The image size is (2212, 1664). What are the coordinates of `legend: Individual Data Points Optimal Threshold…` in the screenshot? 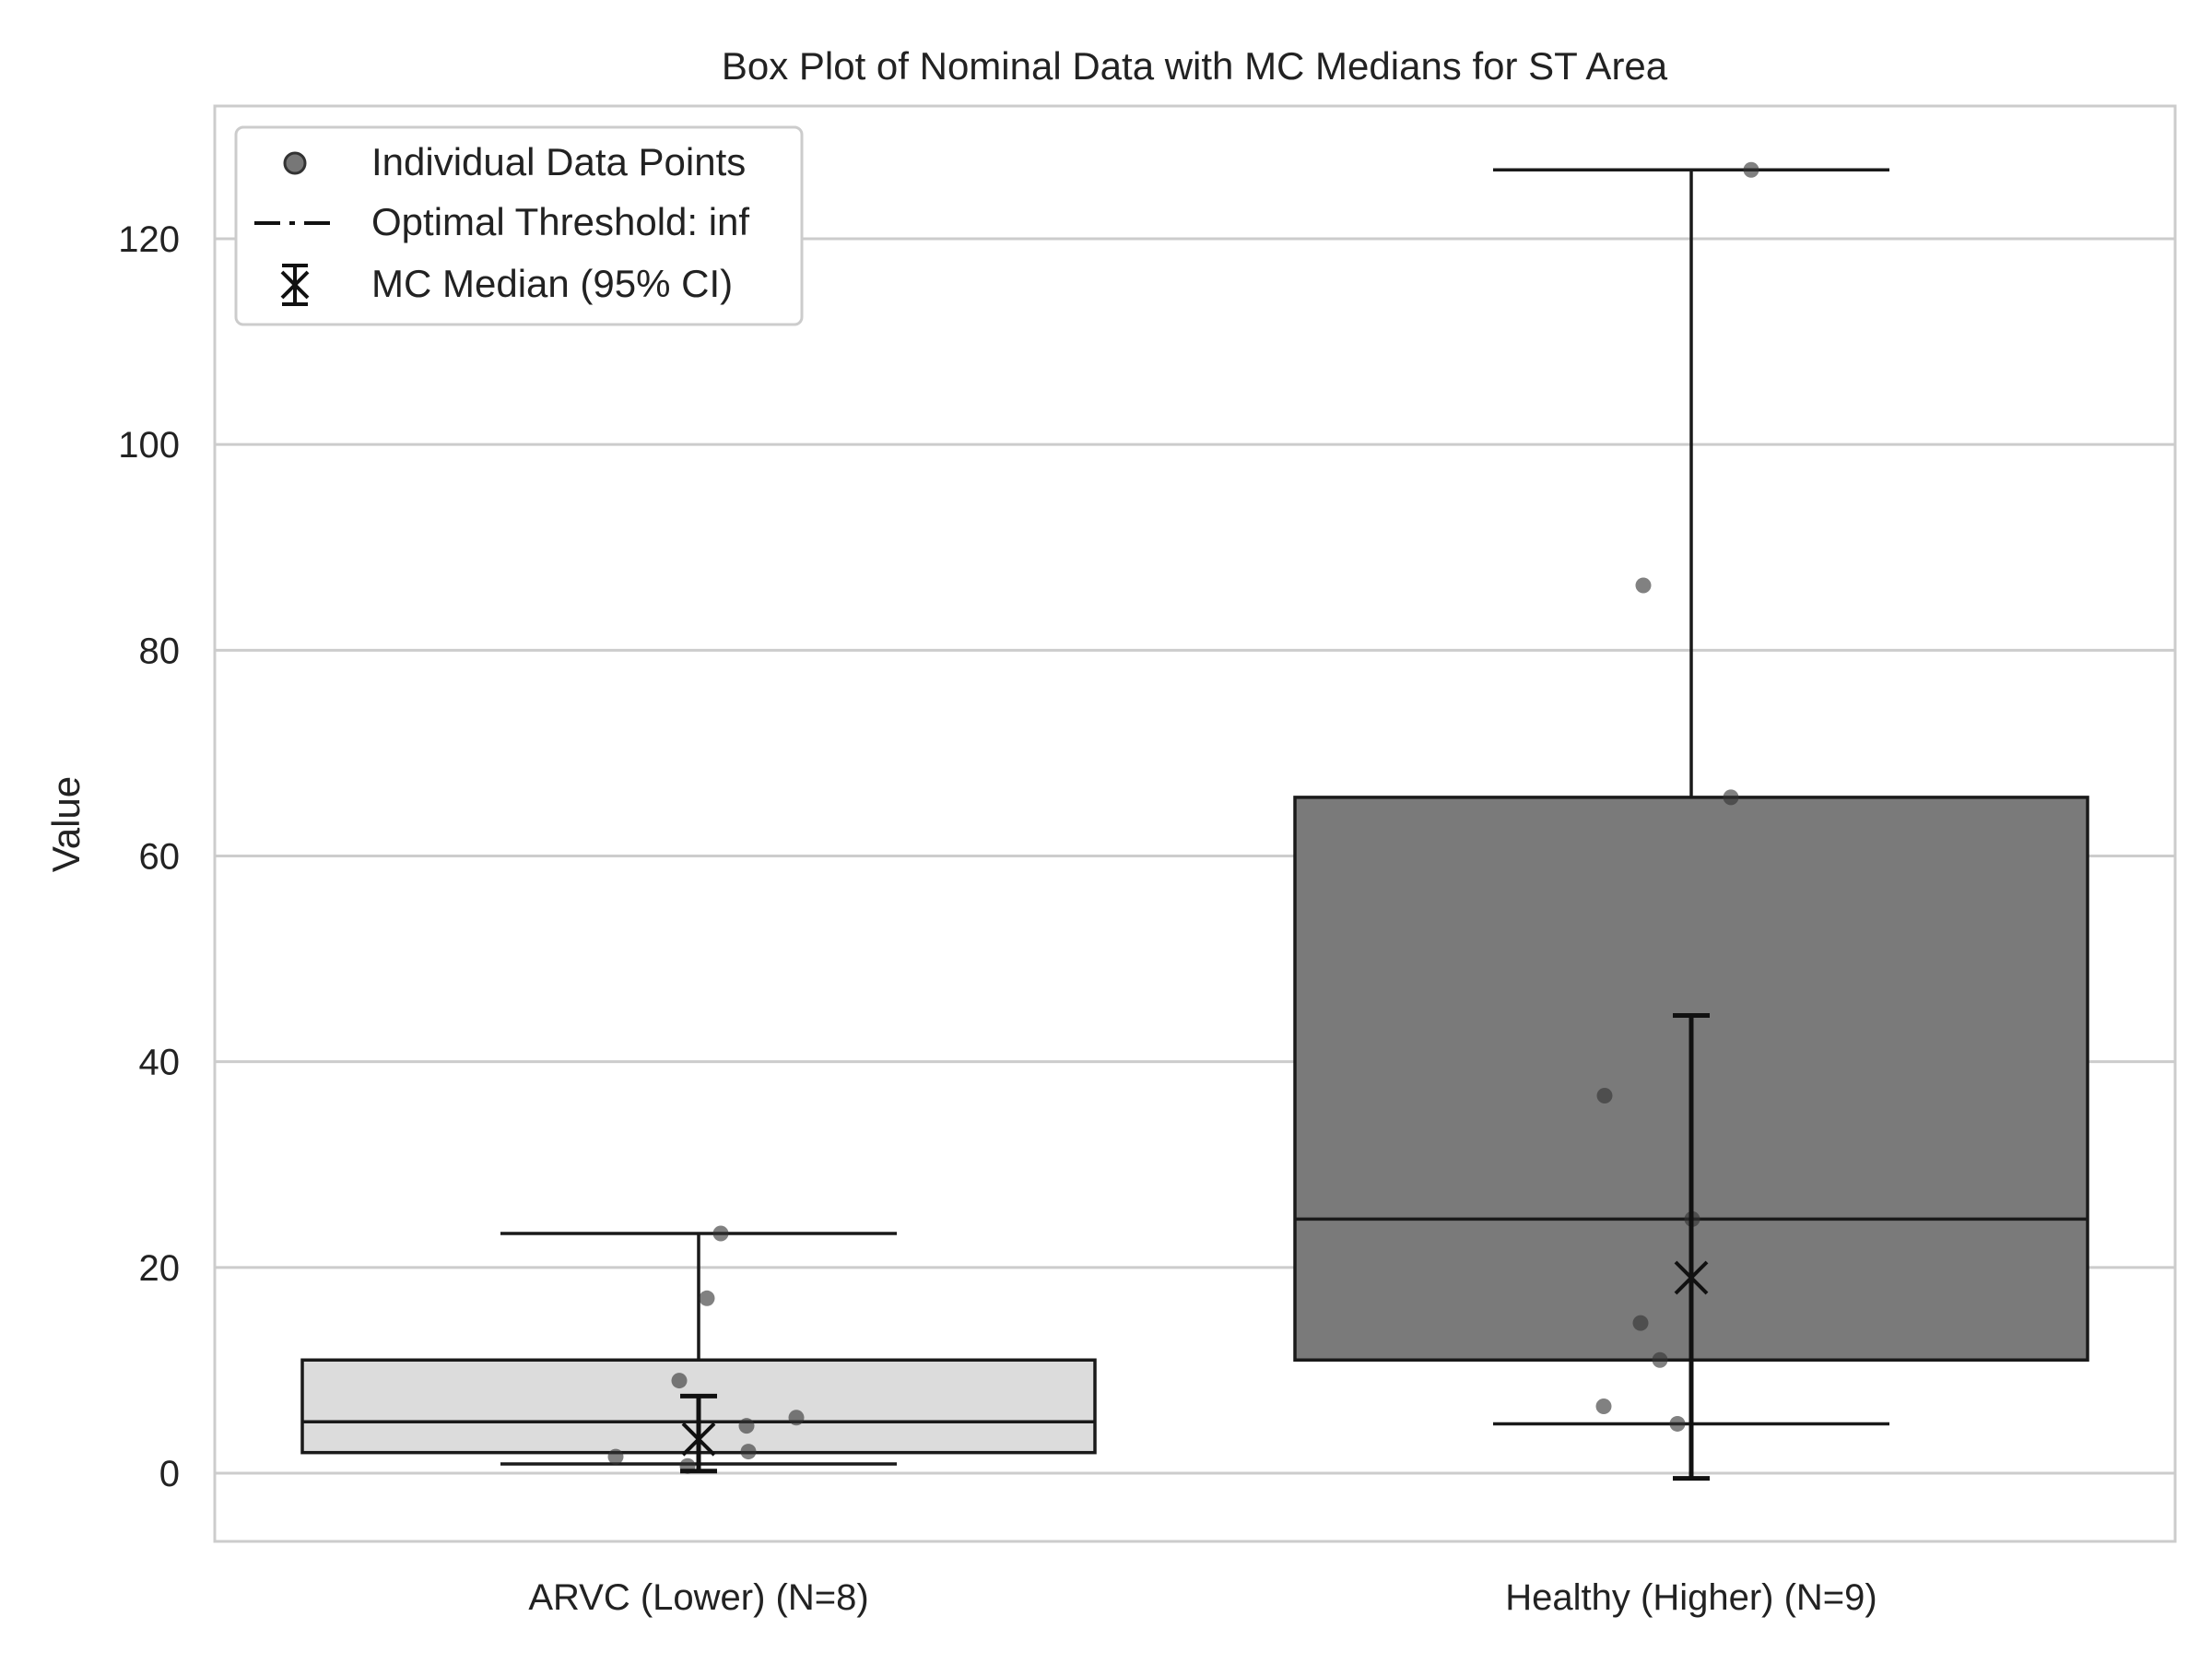 It's located at (519, 225).